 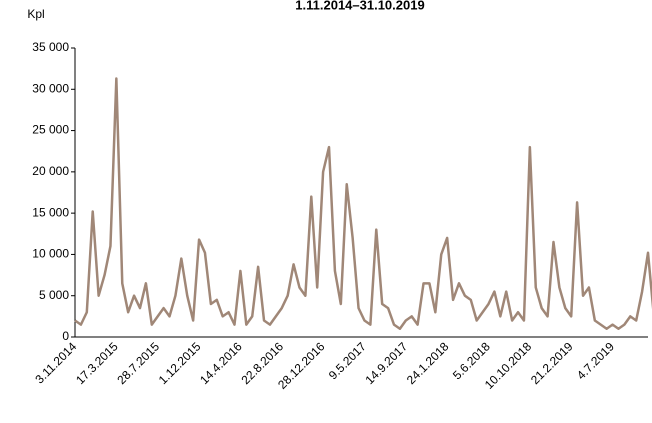 What do you see at coordinates (55, 362) in the screenshot?
I see `x-tick-label: 3.11.2014` at bounding box center [55, 362].